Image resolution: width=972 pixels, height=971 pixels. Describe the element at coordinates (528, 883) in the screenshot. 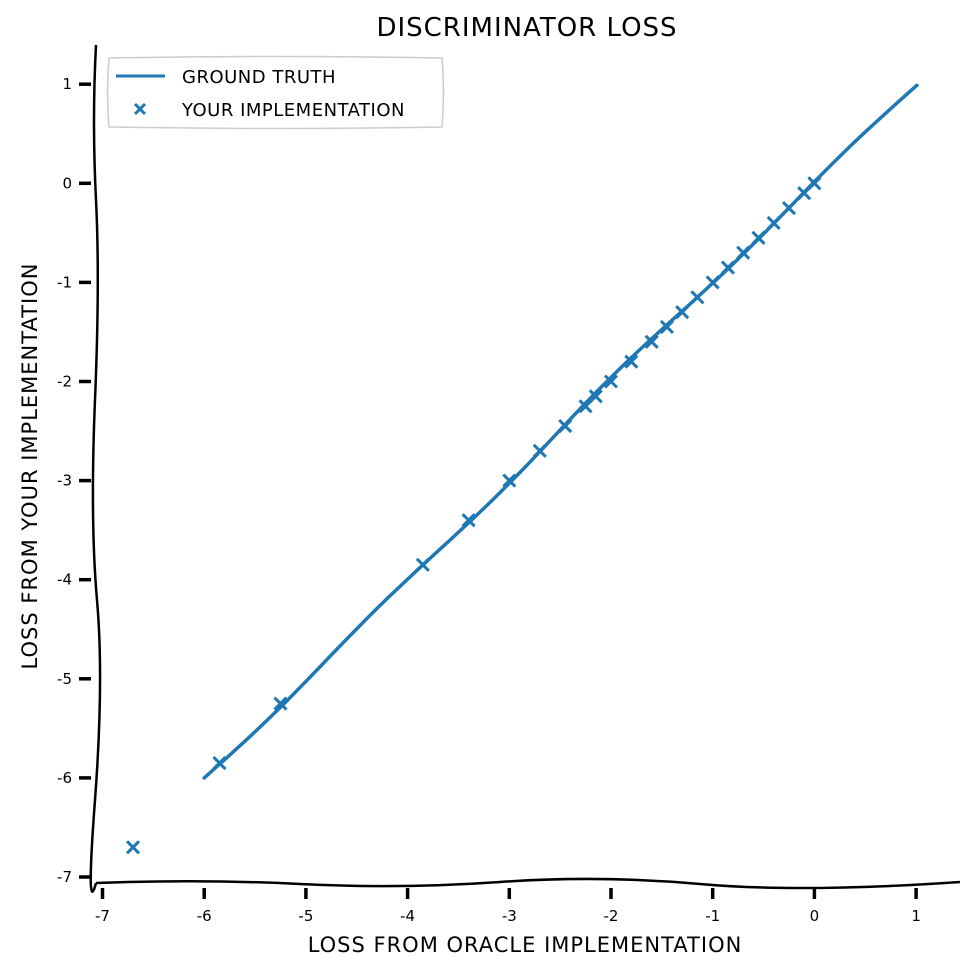

I see `x-axis-spine` at that location.